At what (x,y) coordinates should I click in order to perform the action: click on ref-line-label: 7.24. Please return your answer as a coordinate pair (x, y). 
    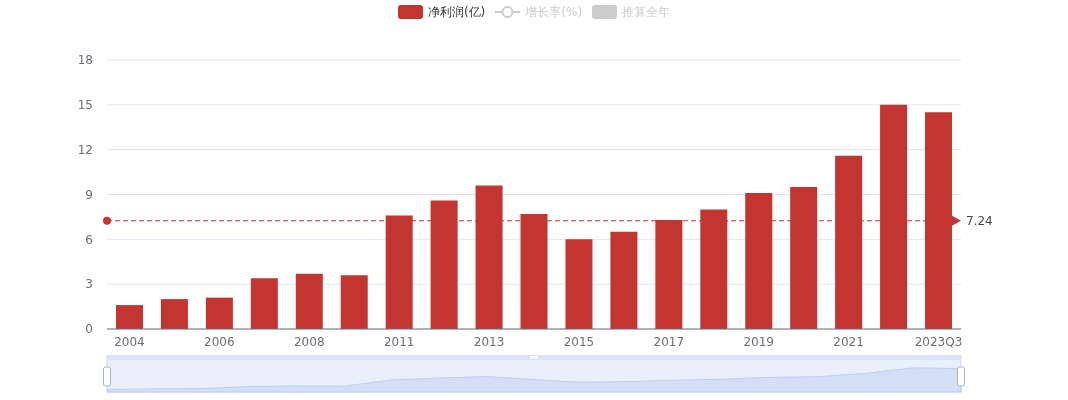
    Looking at the image, I should click on (979, 221).